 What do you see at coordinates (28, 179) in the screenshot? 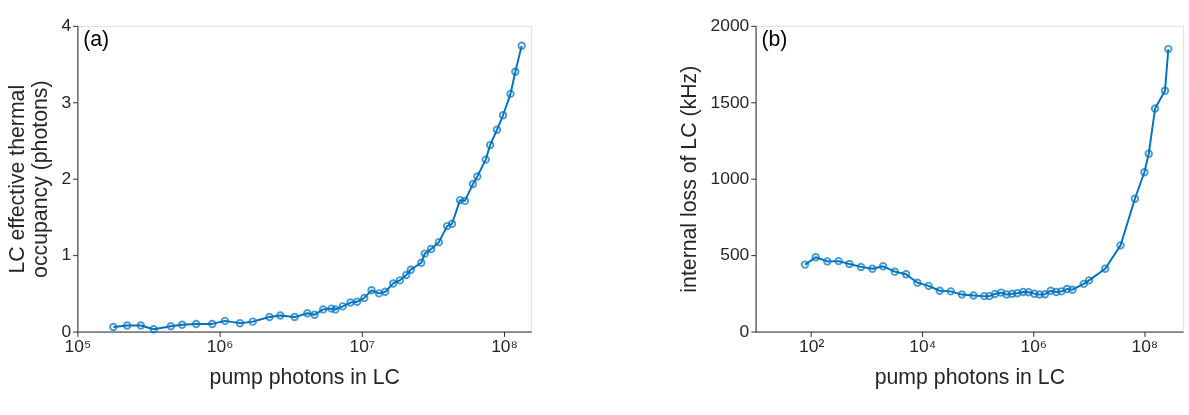
I see `y-axis-title: LC effective thermal occupancy (photons)` at bounding box center [28, 179].